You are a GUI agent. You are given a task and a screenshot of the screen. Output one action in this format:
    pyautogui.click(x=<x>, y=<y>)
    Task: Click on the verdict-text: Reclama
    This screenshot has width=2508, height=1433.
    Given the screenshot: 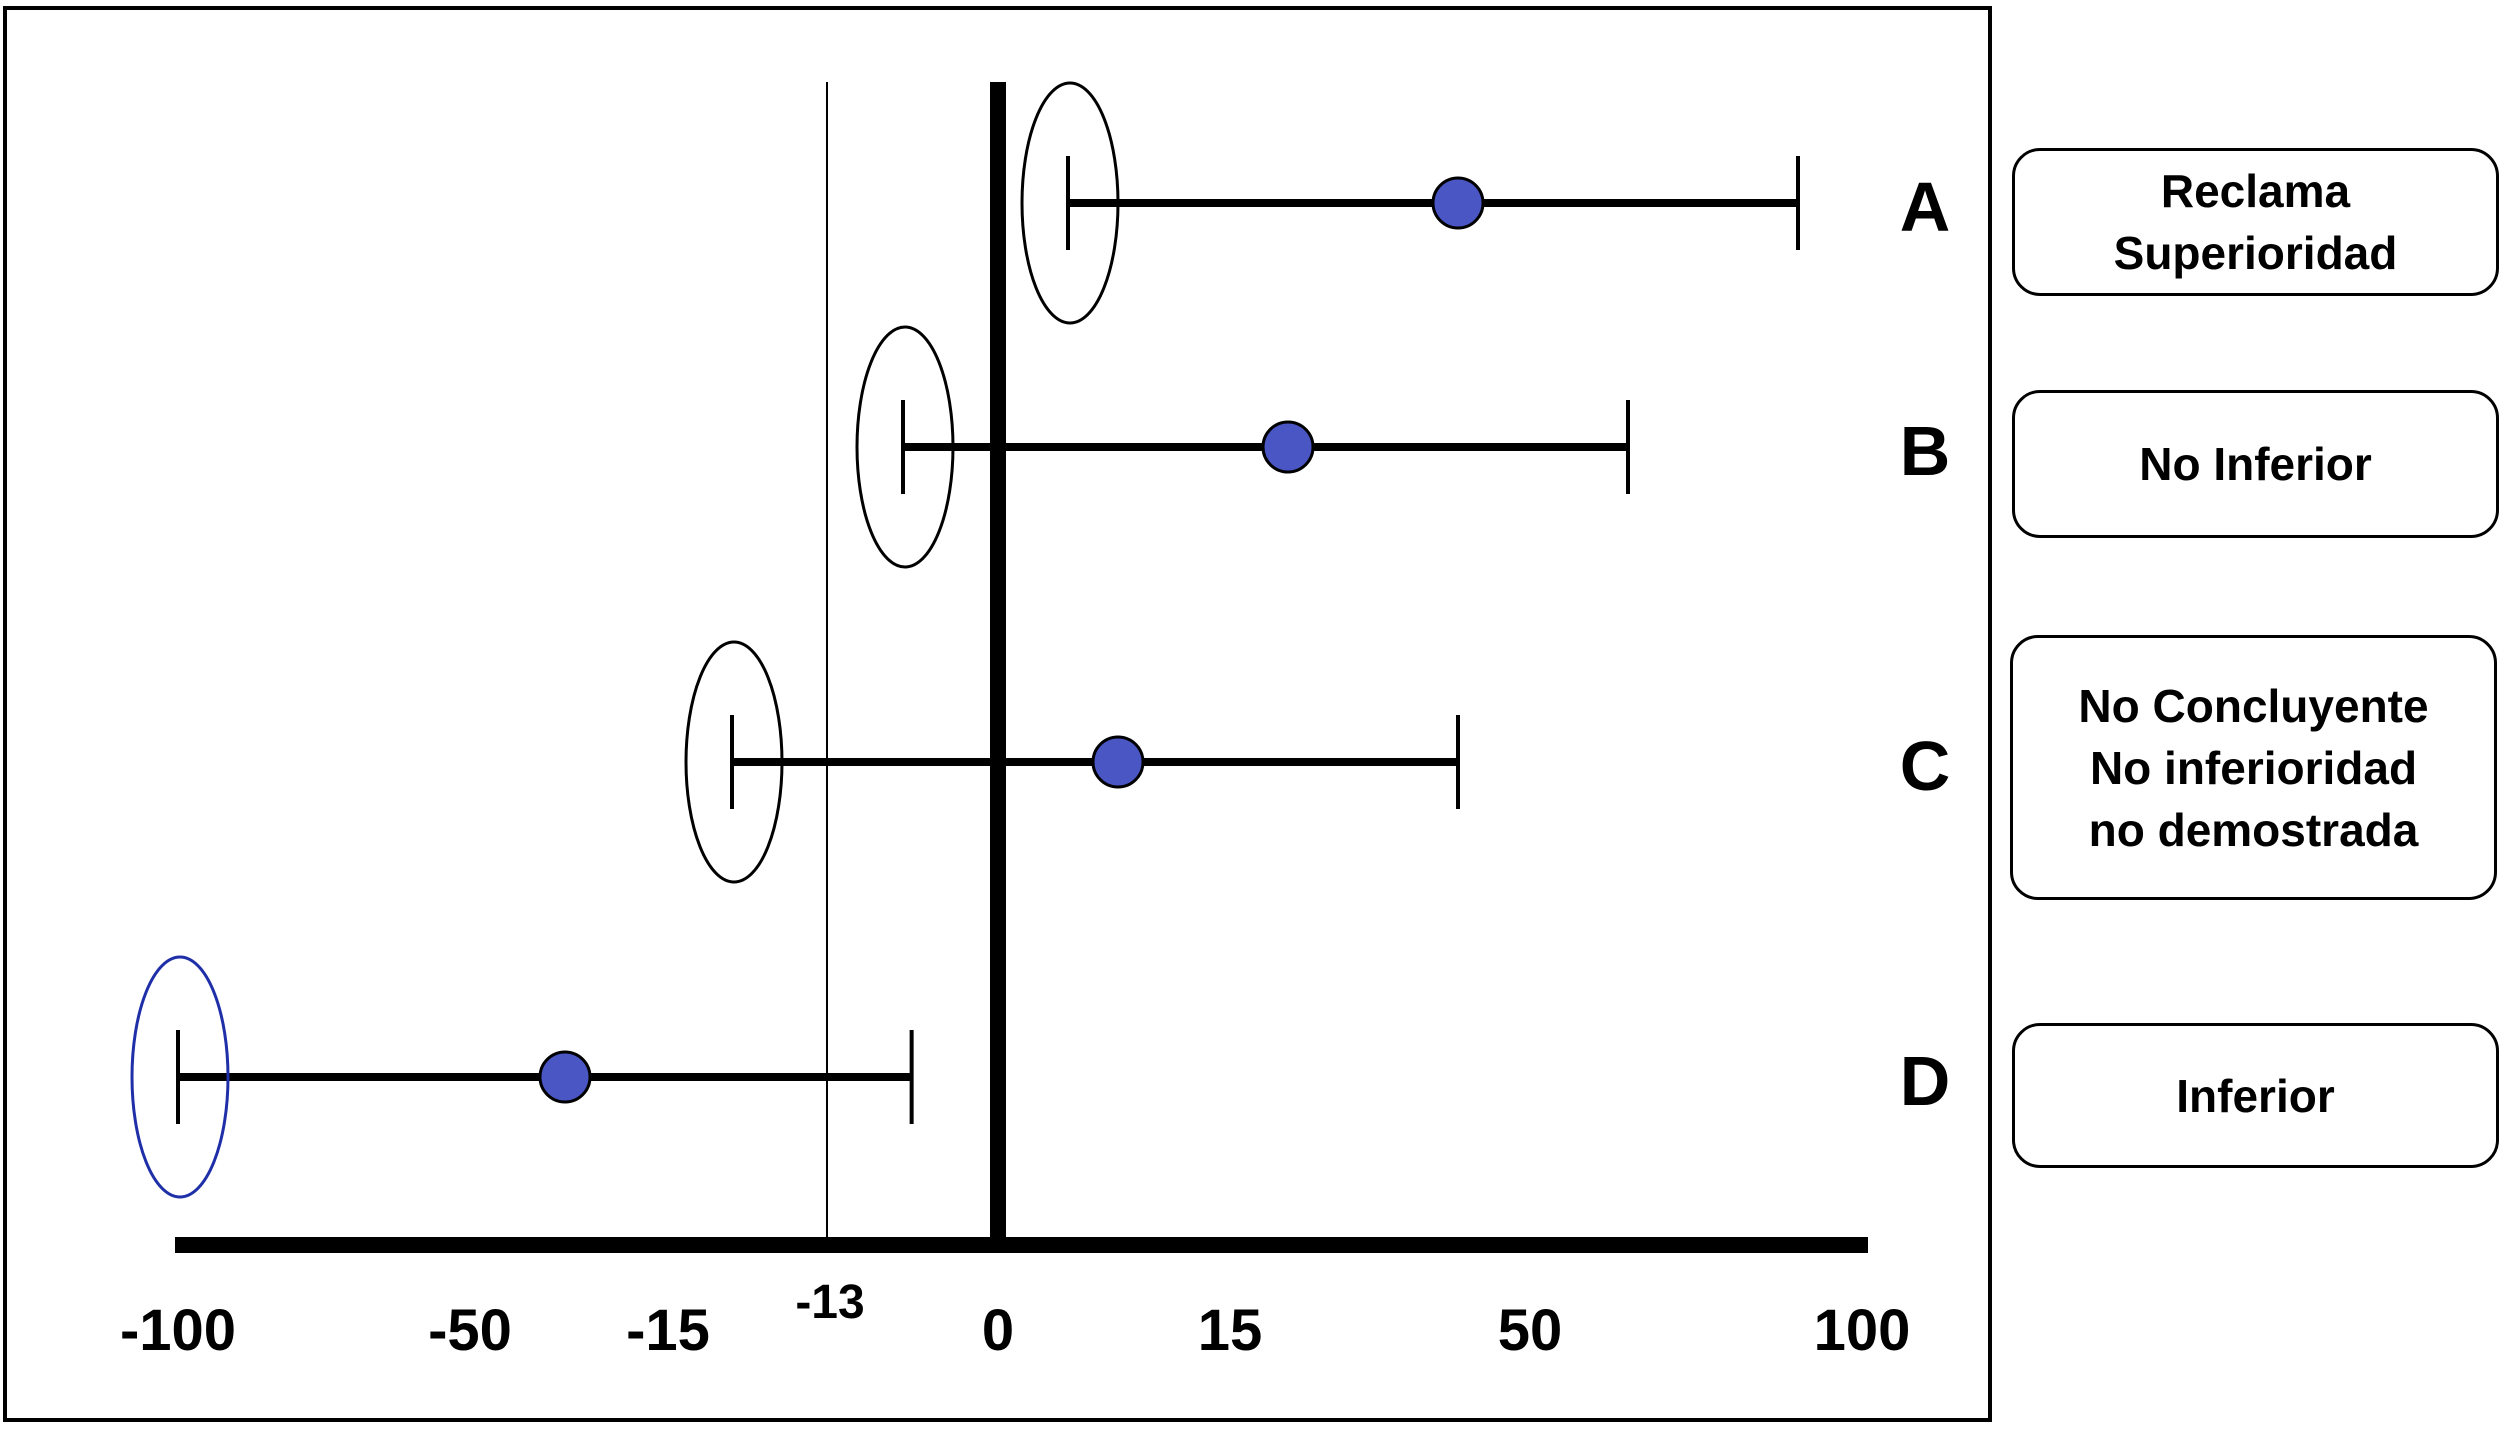 What is the action you would take?
    pyautogui.click(x=2255, y=191)
    